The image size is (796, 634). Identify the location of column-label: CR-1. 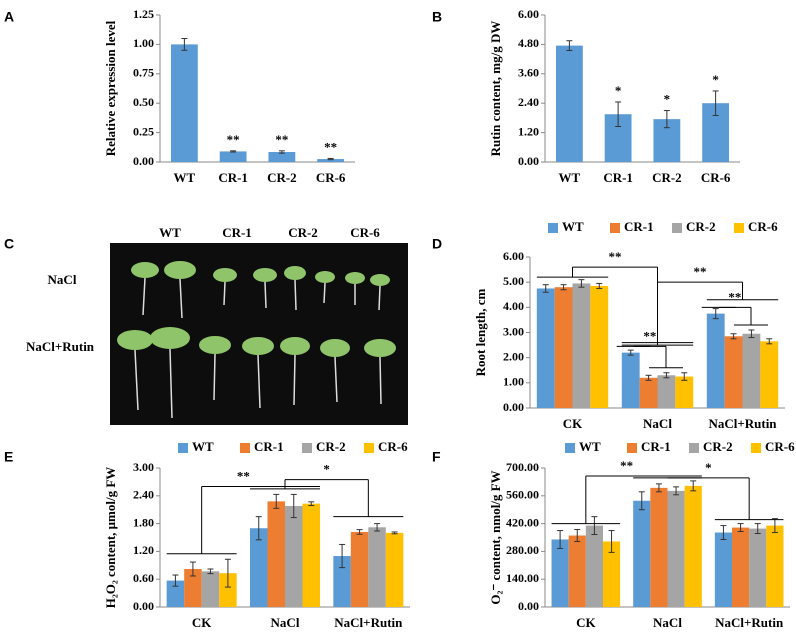
(237, 232).